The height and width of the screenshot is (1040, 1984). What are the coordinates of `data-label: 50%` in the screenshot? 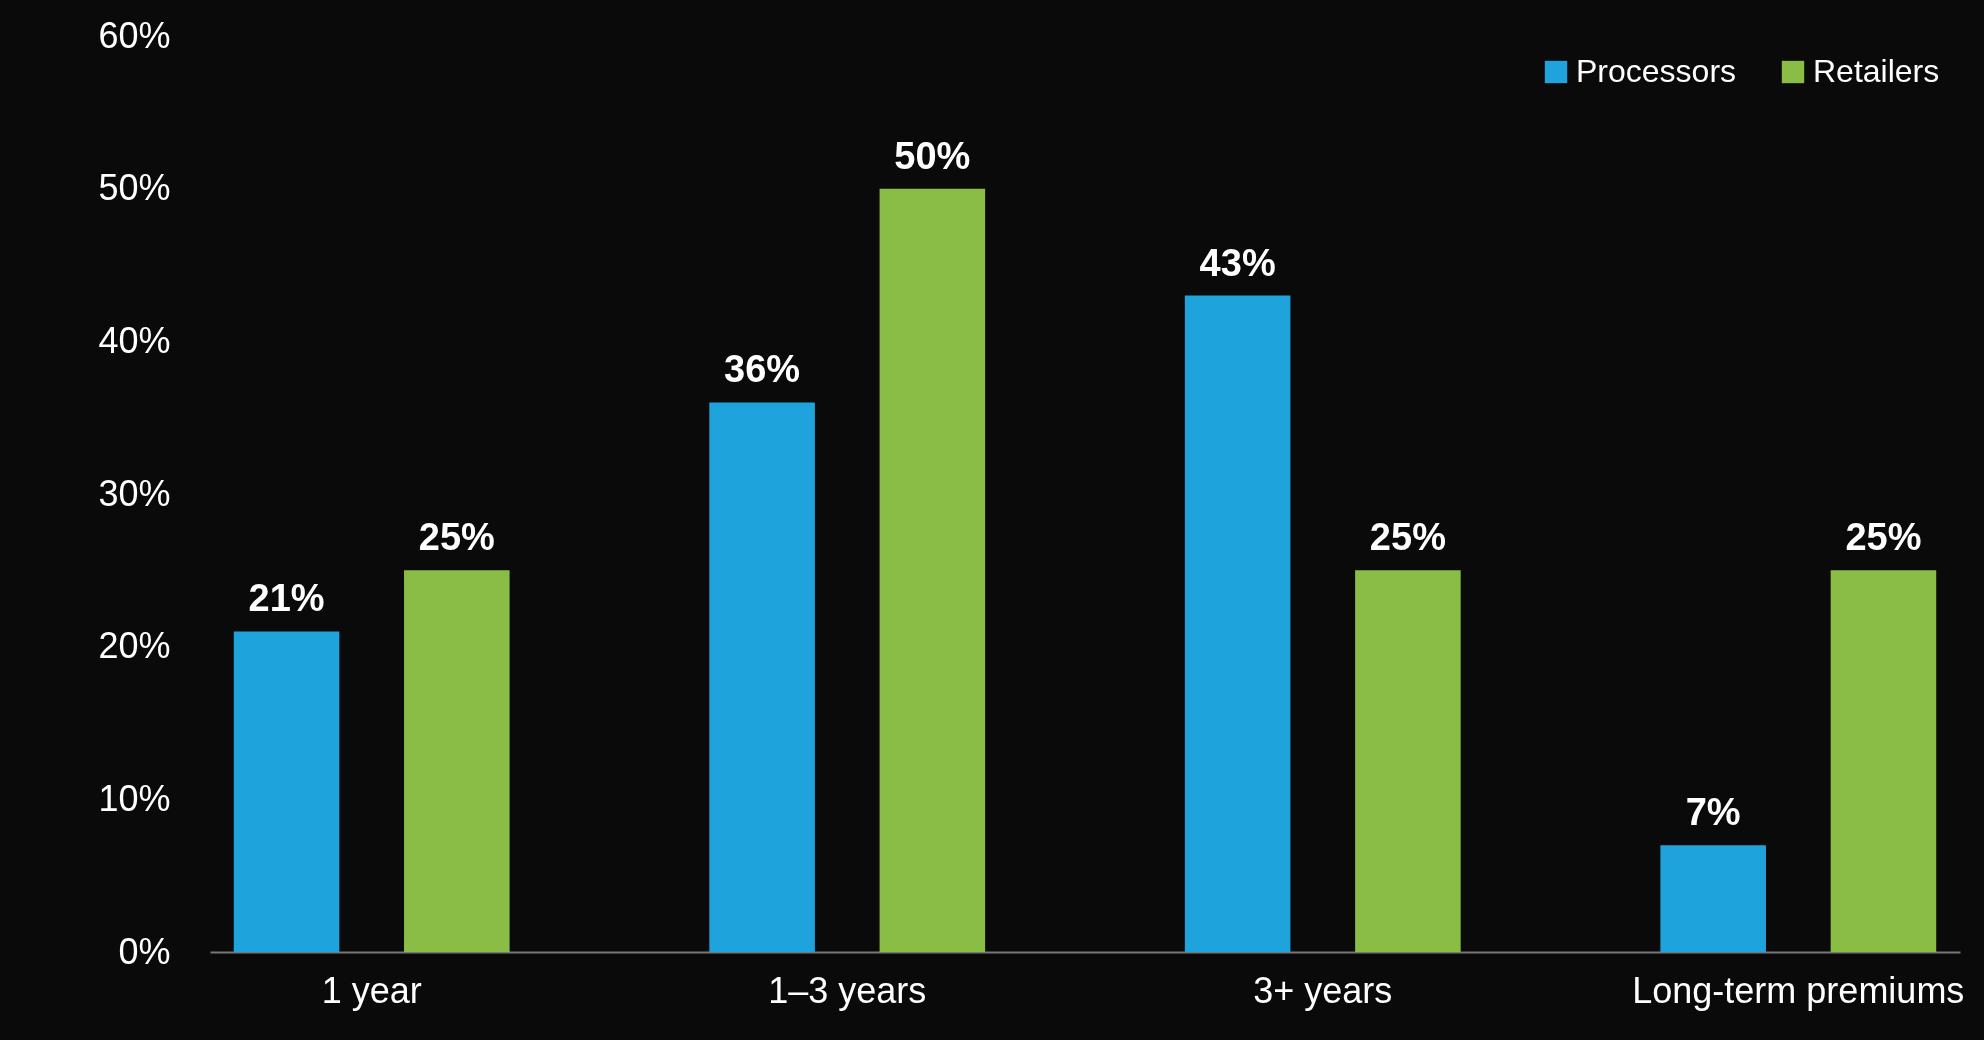 It's located at (932, 155).